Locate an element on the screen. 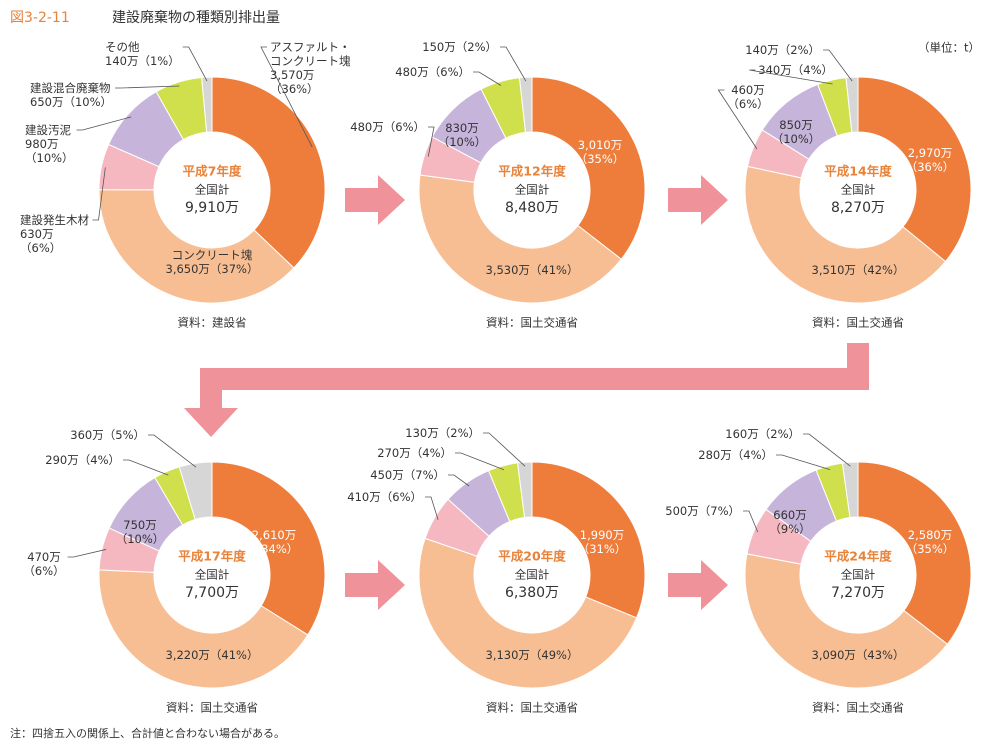 The image size is (987, 756). category-label: コンクリート塊 is located at coordinates (212, 255).